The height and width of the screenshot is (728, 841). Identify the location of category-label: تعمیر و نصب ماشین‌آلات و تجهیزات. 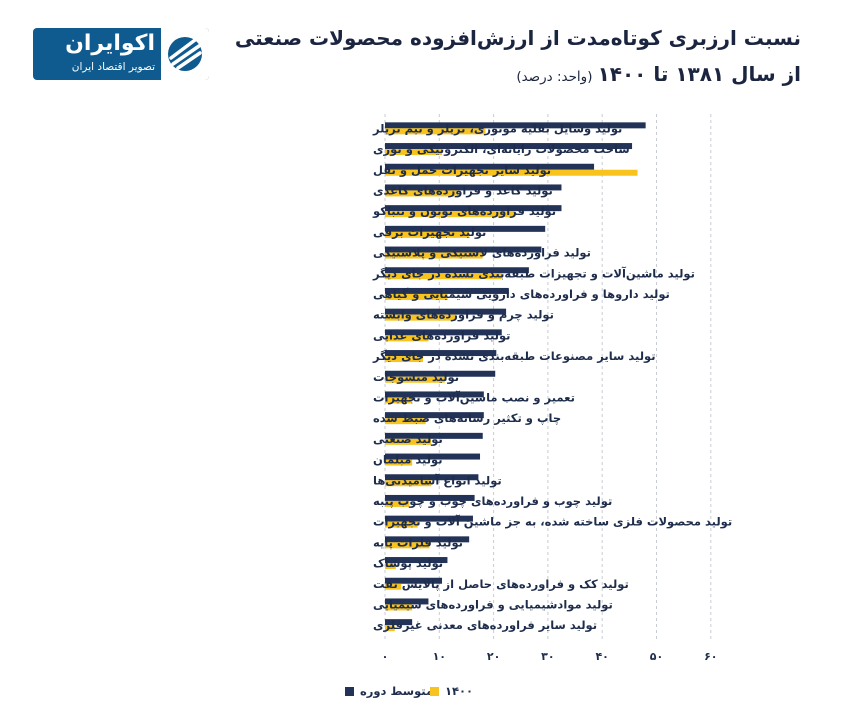
(474, 397).